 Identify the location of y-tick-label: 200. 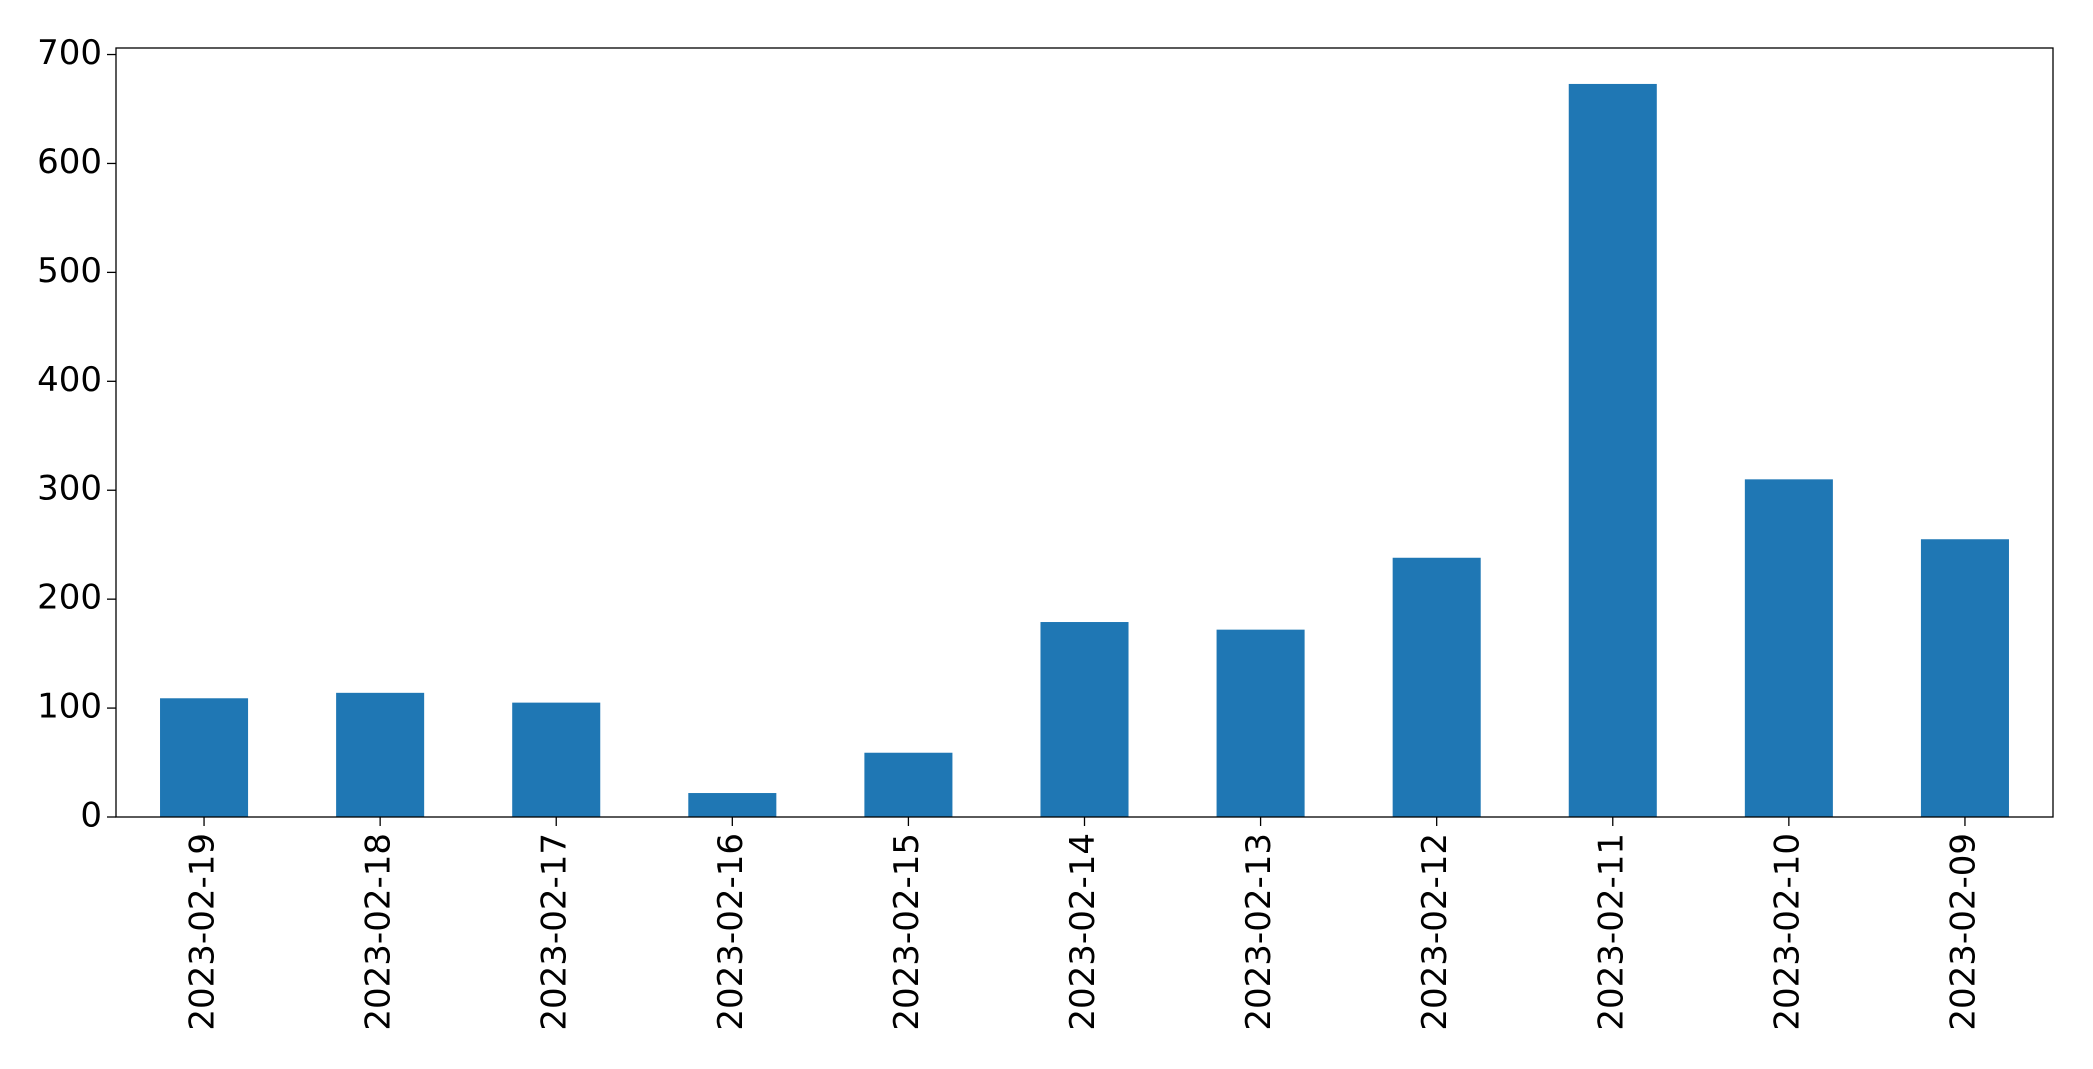
(69, 598).